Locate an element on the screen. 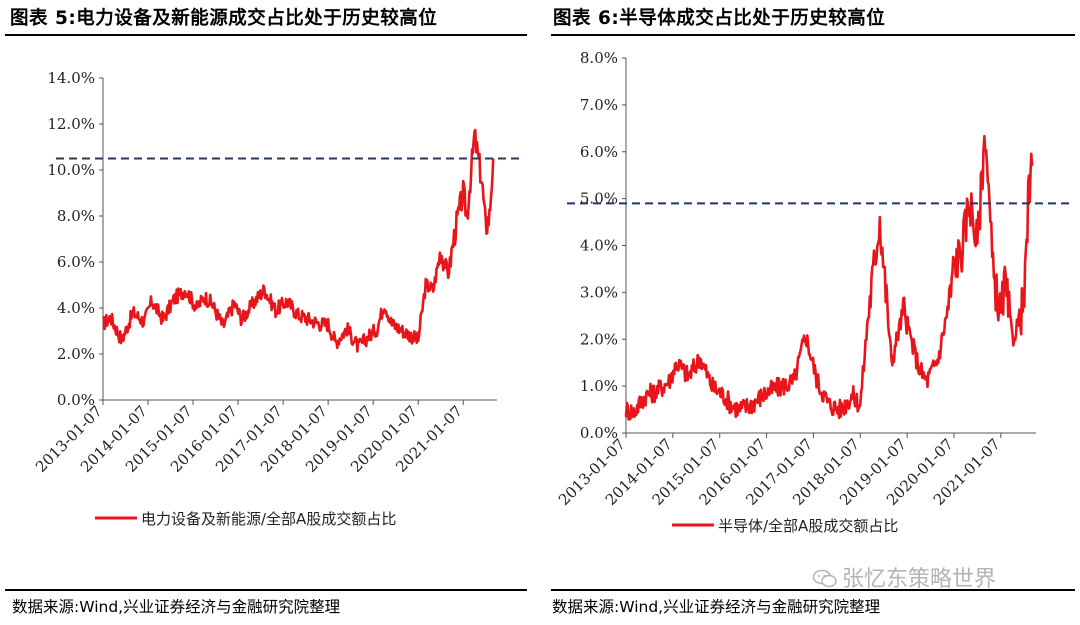 Image resolution: width=1080 pixels, height=625 pixels. panel-2-title: 图表 6:半导体成交占比处于历史较高位 is located at coordinates (719, 18).